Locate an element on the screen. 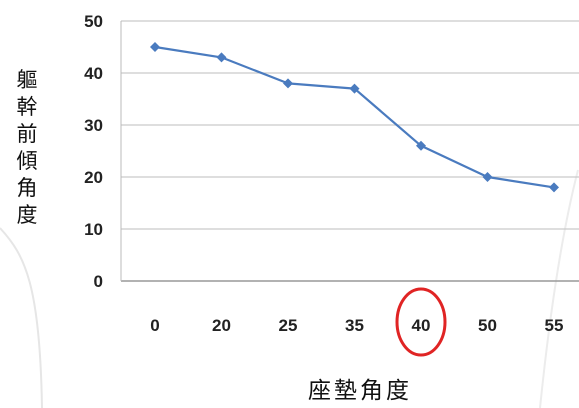 This screenshot has width=579, height=408. y-axis-label-char: 度 is located at coordinates (27, 215).